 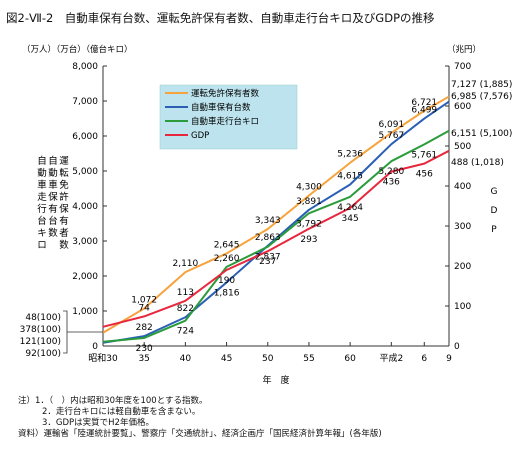 I want to click on point-label: 237, so click(x=267, y=262).